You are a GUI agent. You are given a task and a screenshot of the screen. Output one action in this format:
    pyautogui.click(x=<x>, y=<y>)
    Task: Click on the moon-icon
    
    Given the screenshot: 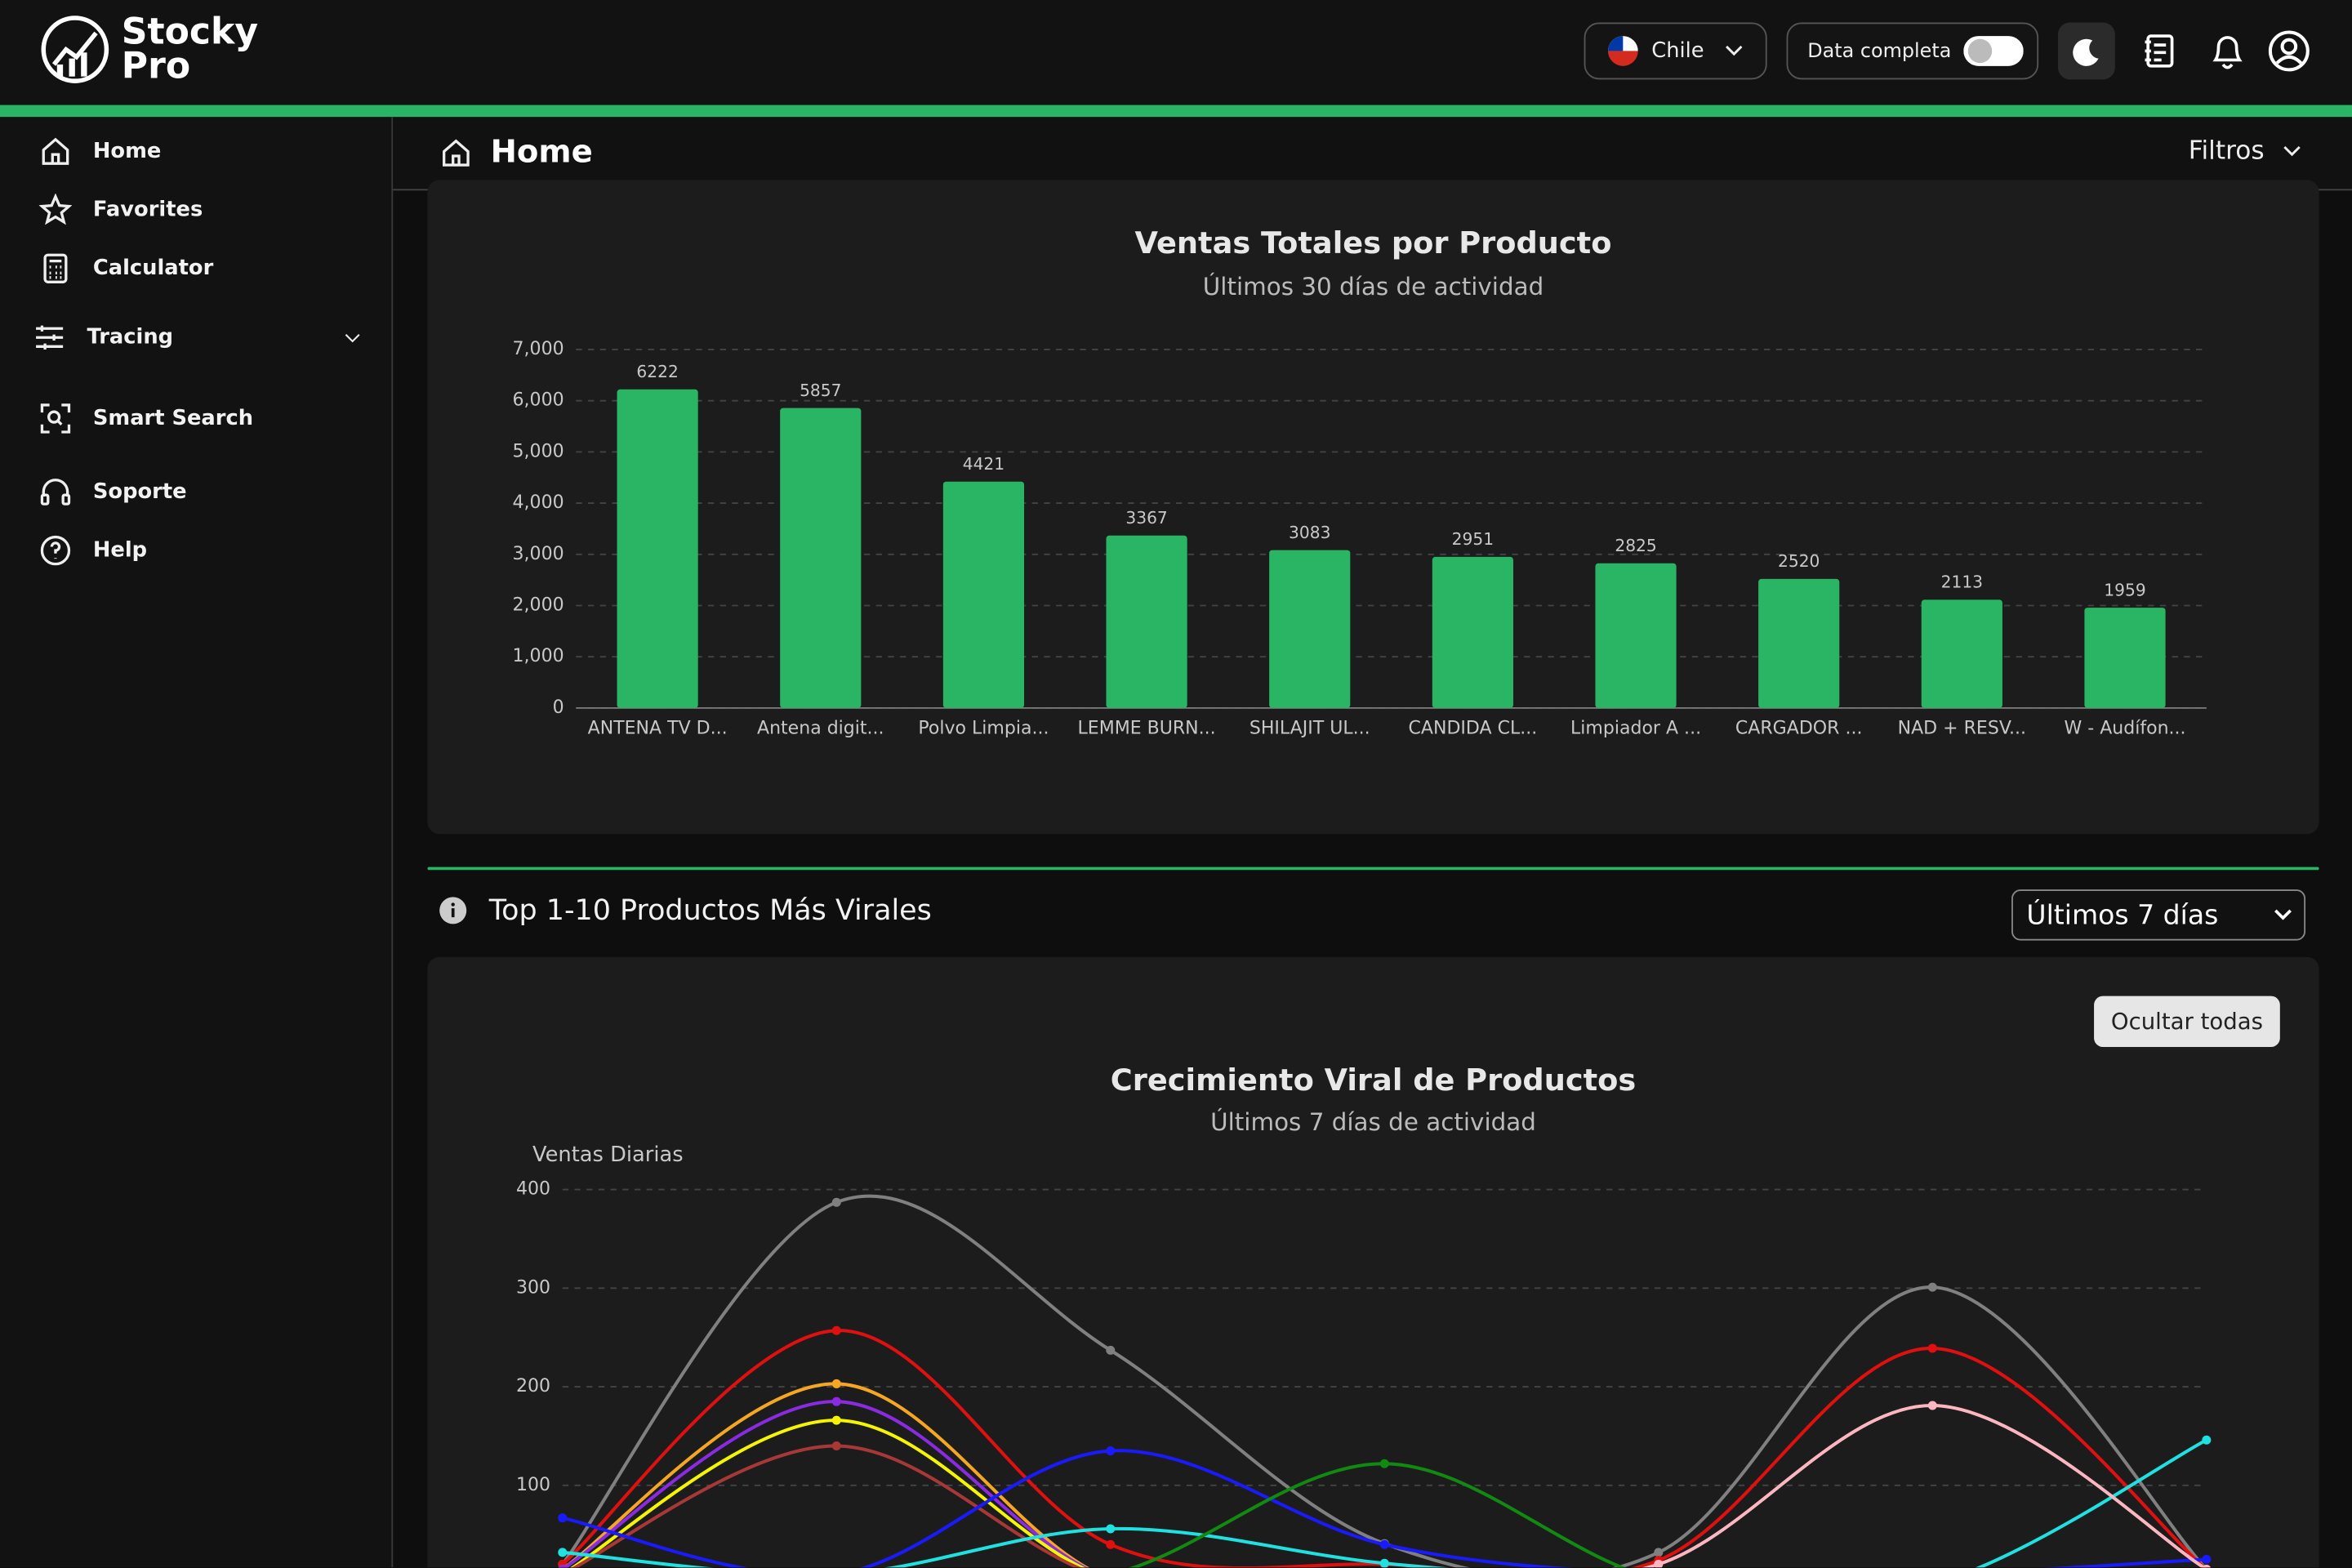 What is the action you would take?
    pyautogui.click(x=2086, y=52)
    